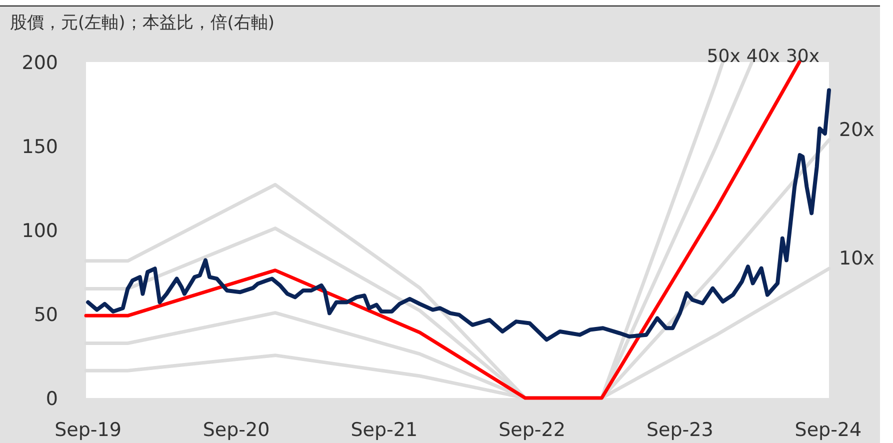 The width and height of the screenshot is (893, 443). Describe the element at coordinates (88, 430) in the screenshot. I see `x-tick-label: Sep-19` at that location.